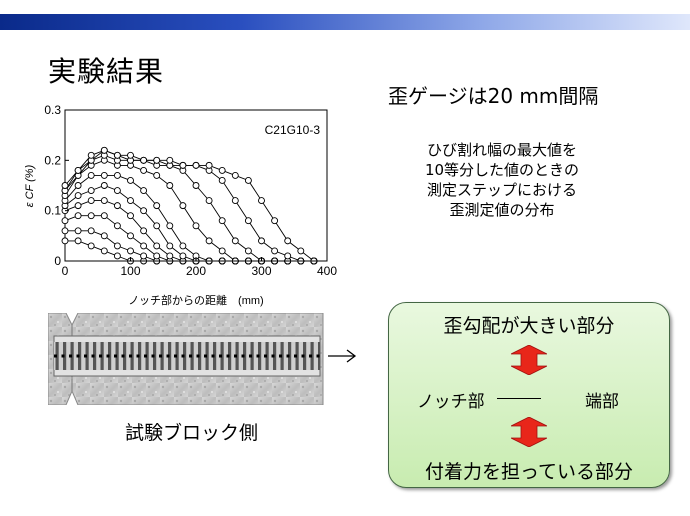 The width and height of the screenshot is (690, 516). I want to click on summary-box: 歪勾配が大きい部分 ノッチ部 端部 付着力を担っている部分, so click(529, 395).